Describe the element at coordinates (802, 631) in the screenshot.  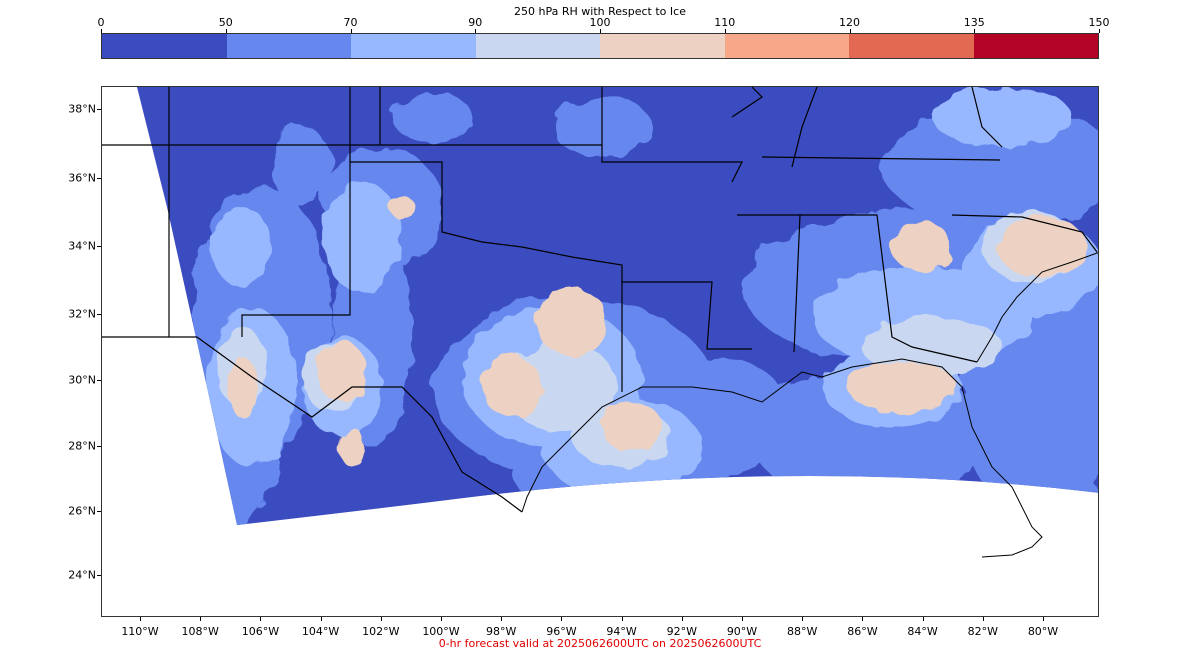
I see `longitude-label: 88°W` at that location.